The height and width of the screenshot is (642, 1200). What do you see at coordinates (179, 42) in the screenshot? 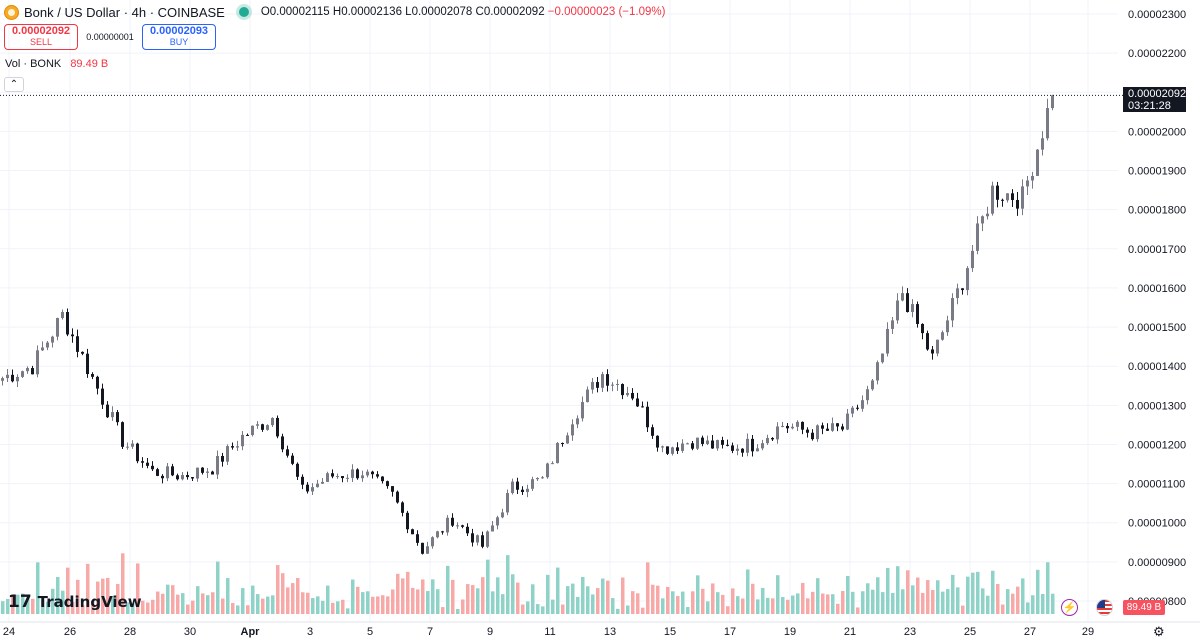
I see `buy-label: BUY` at bounding box center [179, 42].